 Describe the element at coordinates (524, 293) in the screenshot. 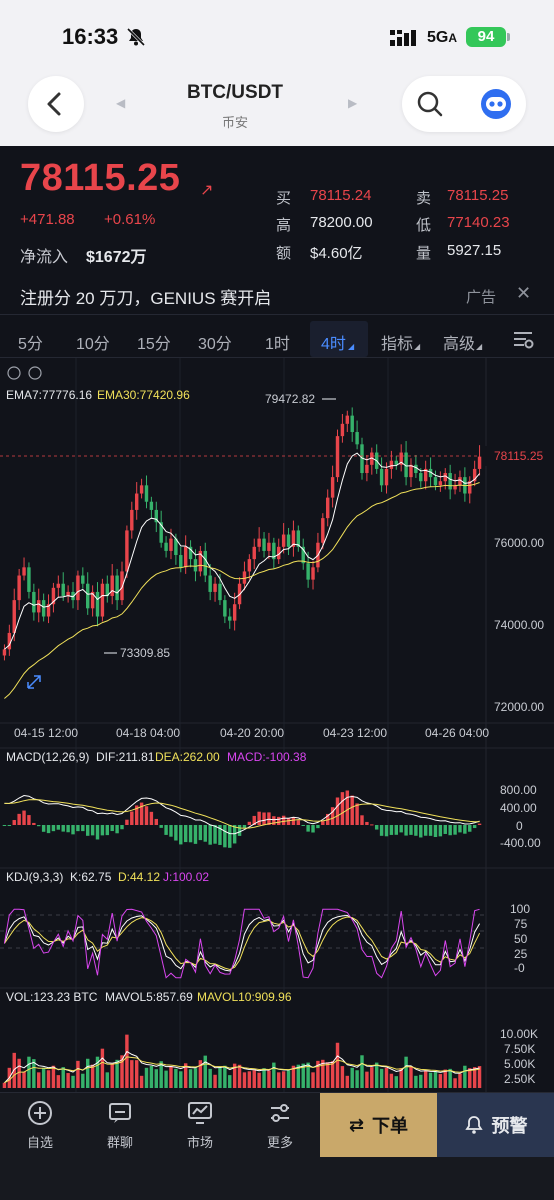

I see `close-icon: ✕` at that location.